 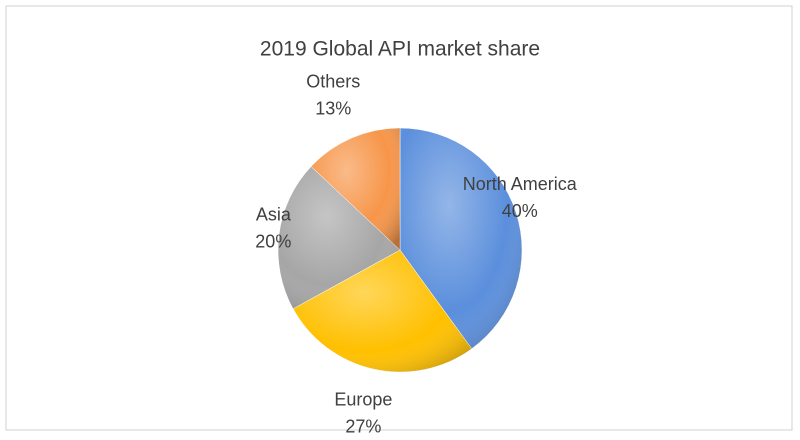 What do you see at coordinates (274, 215) in the screenshot?
I see `slice-category-label: Asia` at bounding box center [274, 215].